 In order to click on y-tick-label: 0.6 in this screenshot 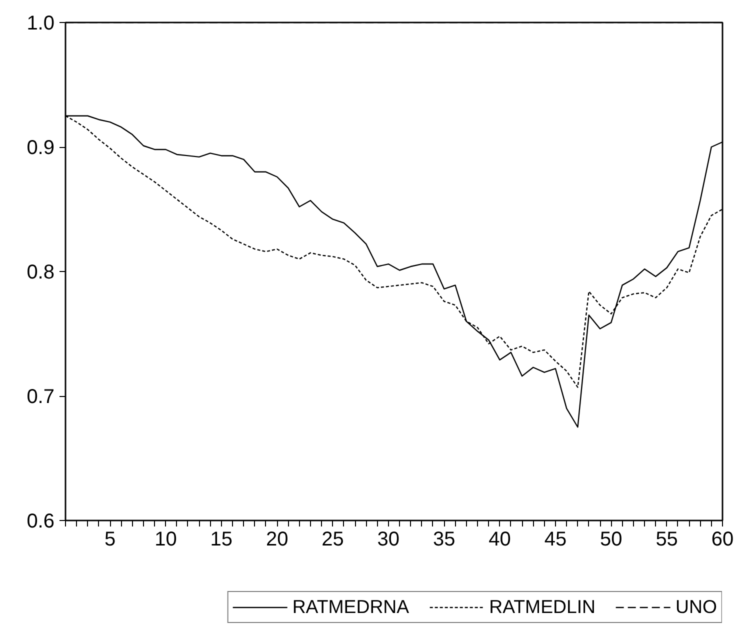, I will do `click(40, 521)`.